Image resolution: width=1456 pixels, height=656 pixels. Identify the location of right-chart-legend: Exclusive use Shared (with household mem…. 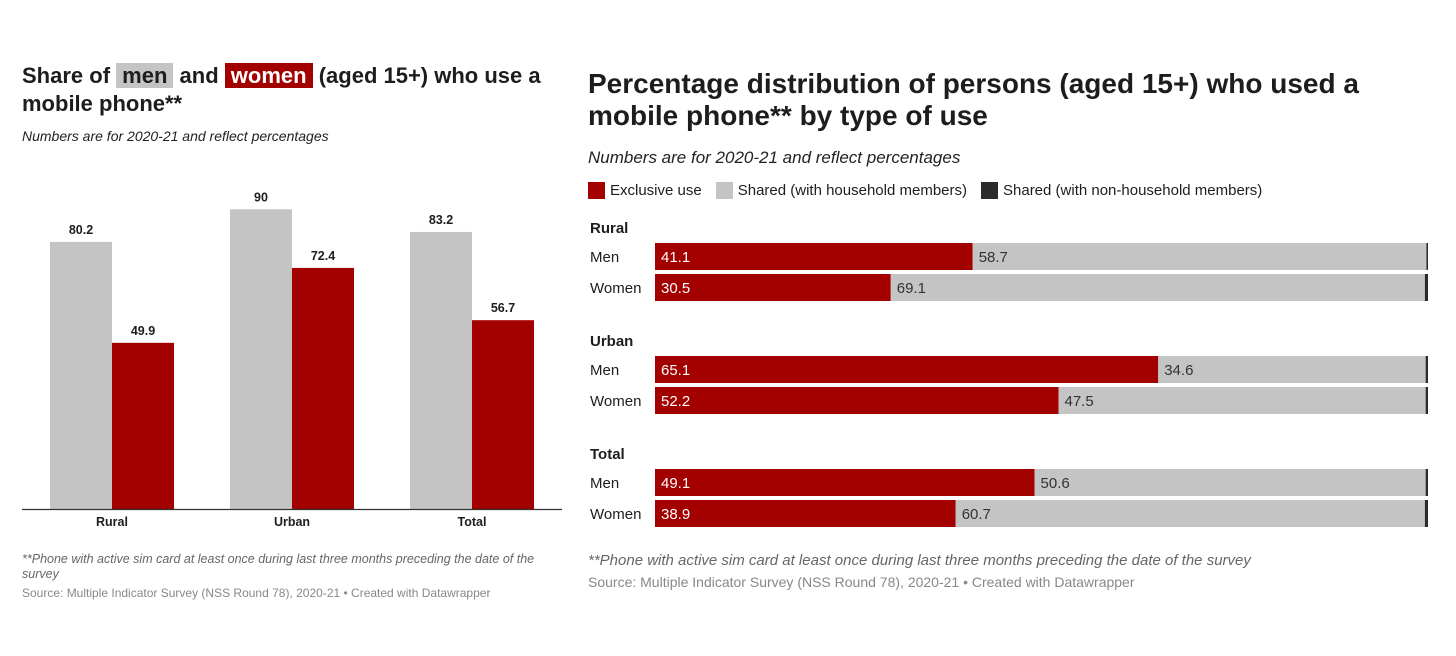
(925, 190).